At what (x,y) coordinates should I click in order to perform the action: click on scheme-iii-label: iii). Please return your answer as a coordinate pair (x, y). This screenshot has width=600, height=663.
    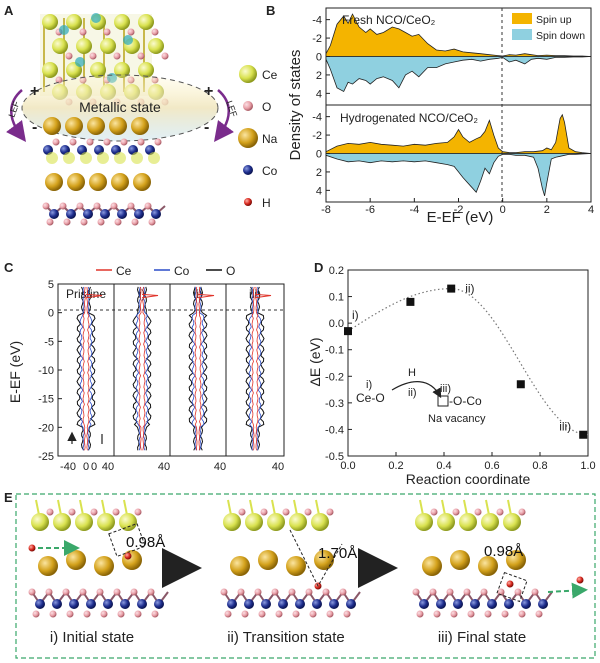
    Looking at the image, I should click on (445, 389).